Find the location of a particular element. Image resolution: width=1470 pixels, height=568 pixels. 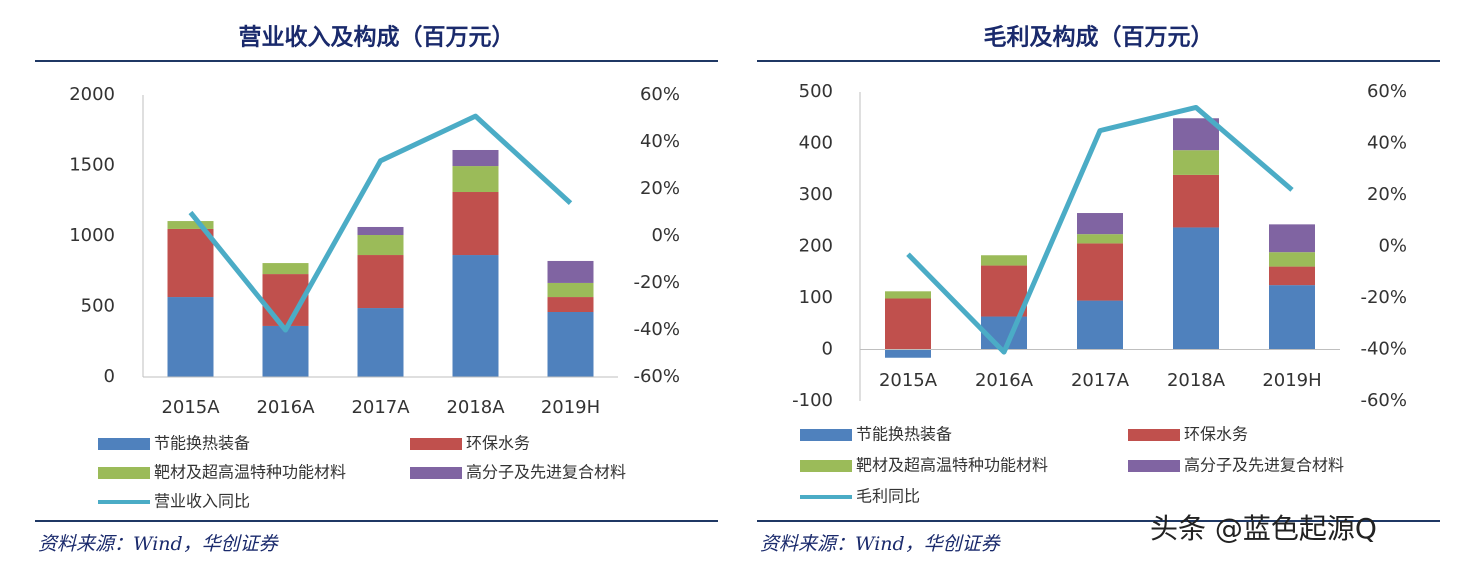

y-tick-label: 100 is located at coordinates (816, 297).